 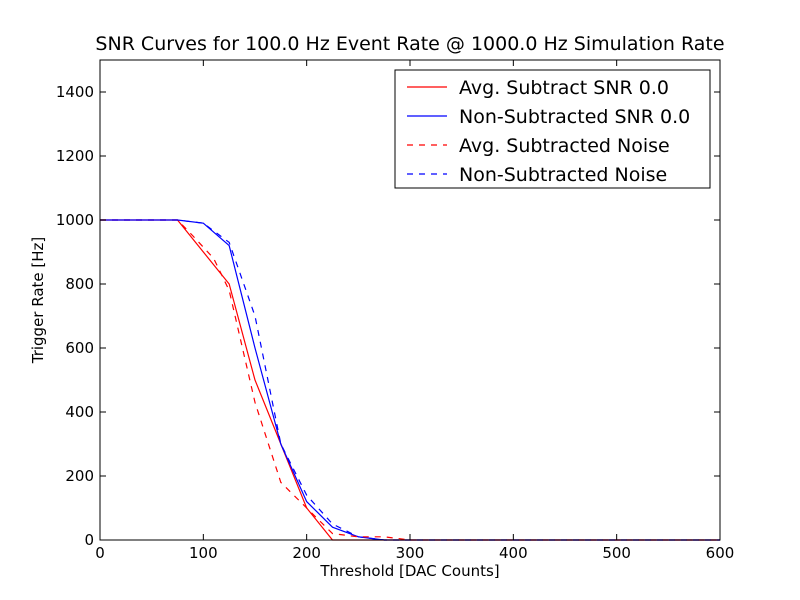 I want to click on legend-box, so click(x=552, y=129).